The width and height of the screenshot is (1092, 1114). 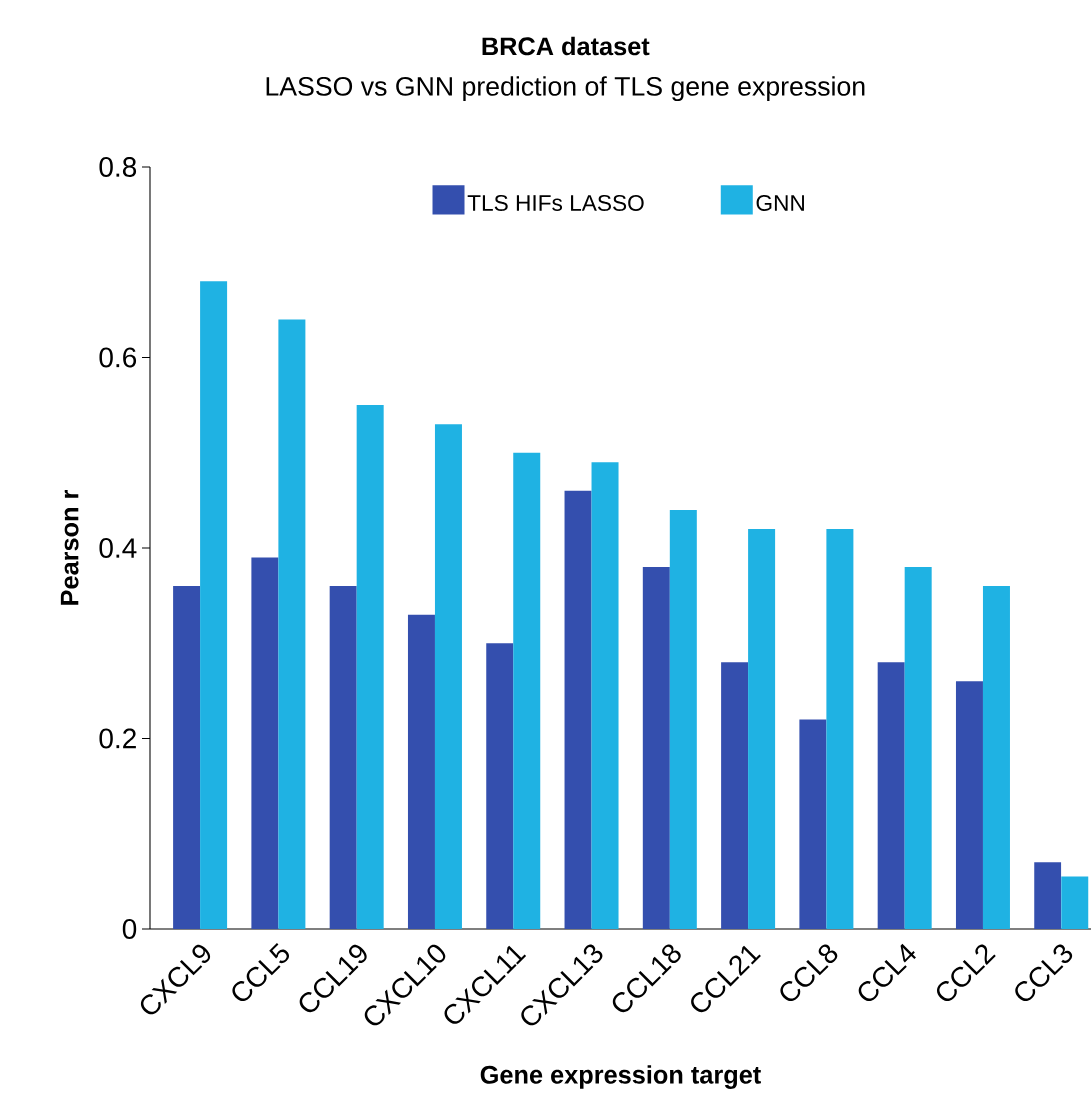 What do you see at coordinates (118, 167) in the screenshot?
I see `y-tick-label: 0.8` at bounding box center [118, 167].